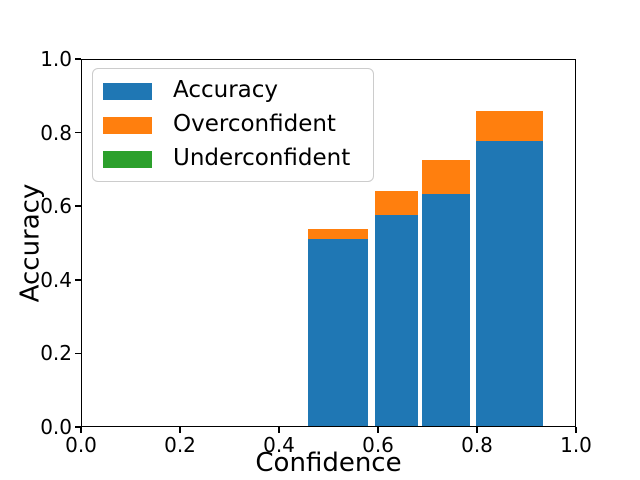  What do you see at coordinates (81, 445) in the screenshot?
I see `x-tick-label-0: 0.0` at bounding box center [81, 445].